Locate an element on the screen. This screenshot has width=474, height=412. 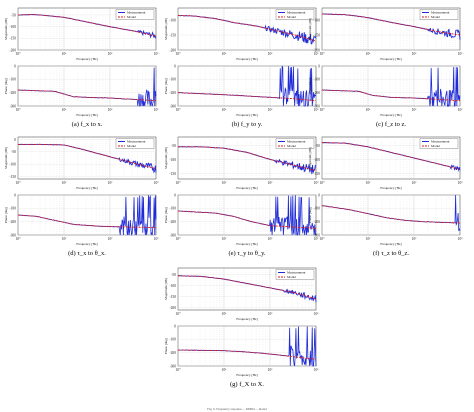
phase-model-line-e is located at coordinates (247, 219).